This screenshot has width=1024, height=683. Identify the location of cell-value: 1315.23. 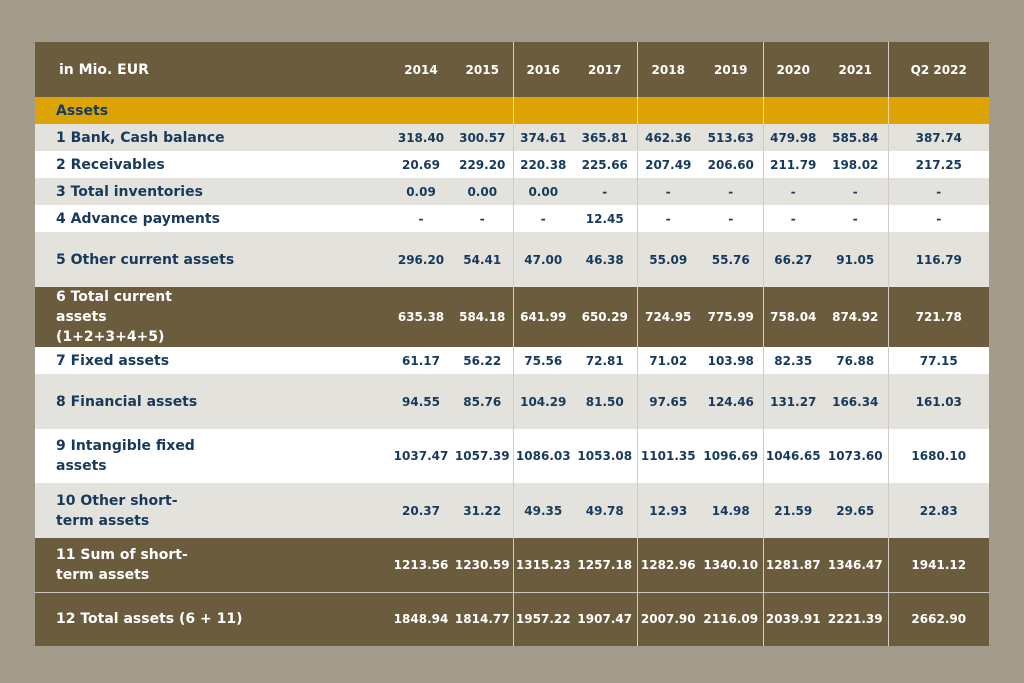
(542, 565).